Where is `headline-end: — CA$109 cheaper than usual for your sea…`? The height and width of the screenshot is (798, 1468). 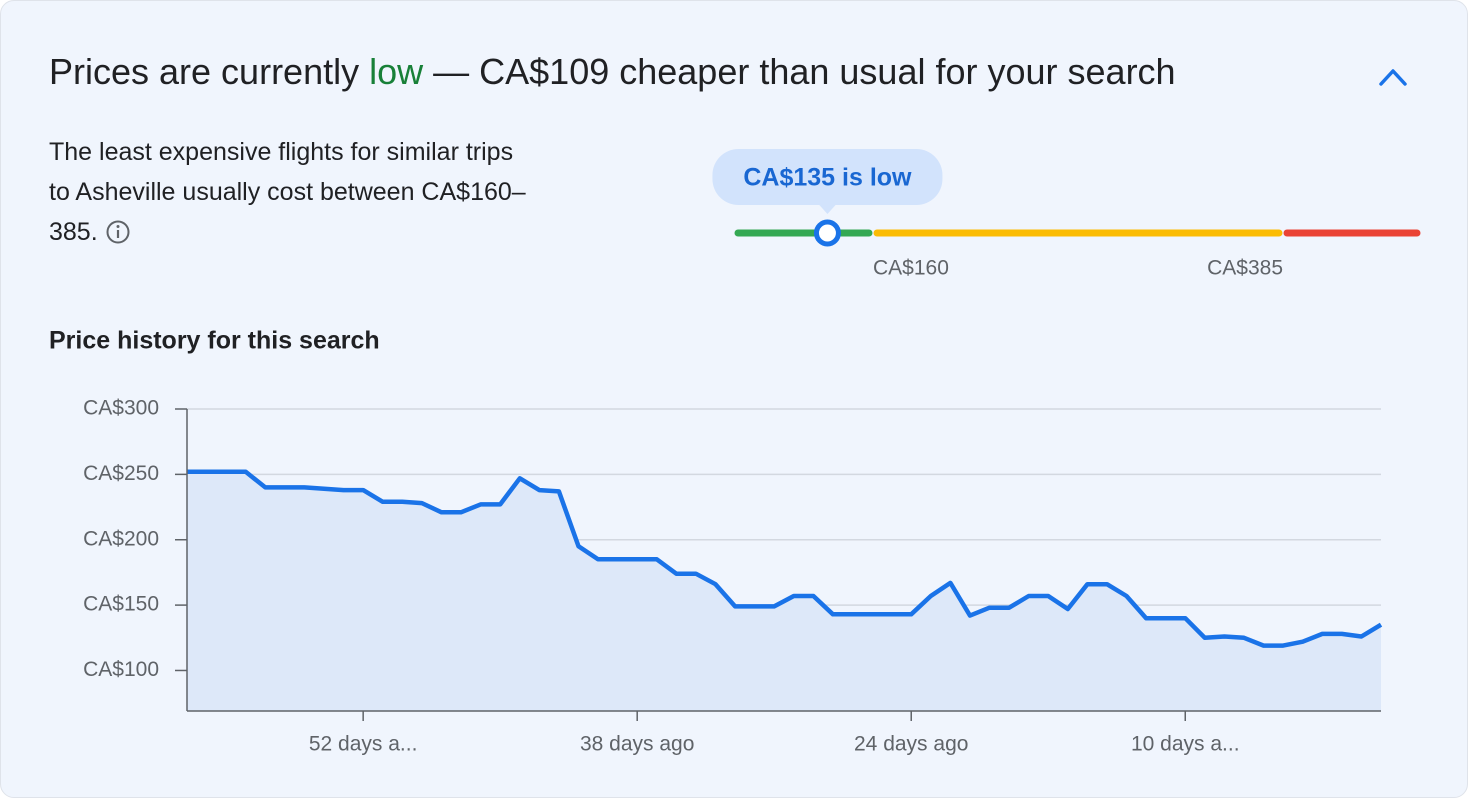 headline-end: — CA$109 cheaper than usual for your sea… is located at coordinates (799, 71).